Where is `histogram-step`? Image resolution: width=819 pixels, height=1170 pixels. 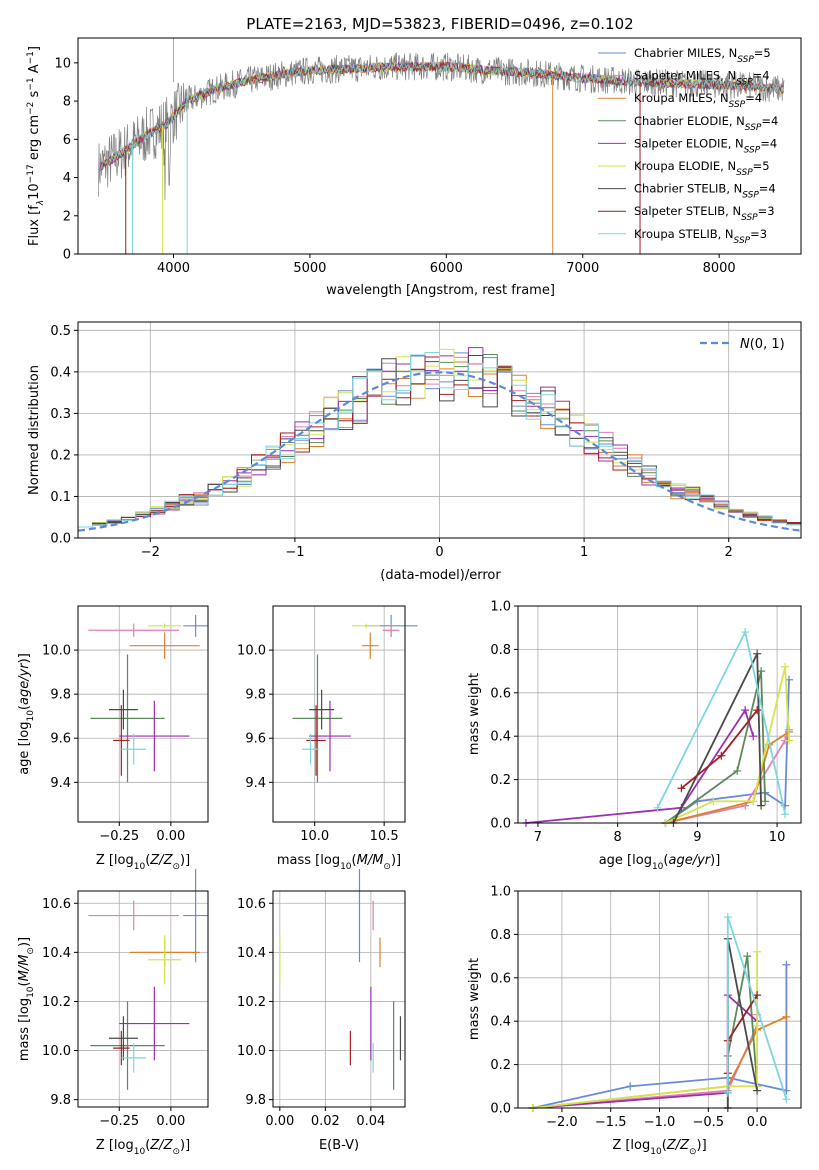
histogram-step is located at coordinates (439, 440).